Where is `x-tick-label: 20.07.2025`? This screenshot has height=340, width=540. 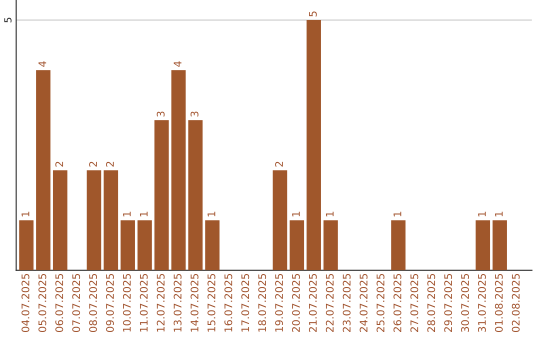 x-tick-label: 20.07.2025 is located at coordinates (296, 303).